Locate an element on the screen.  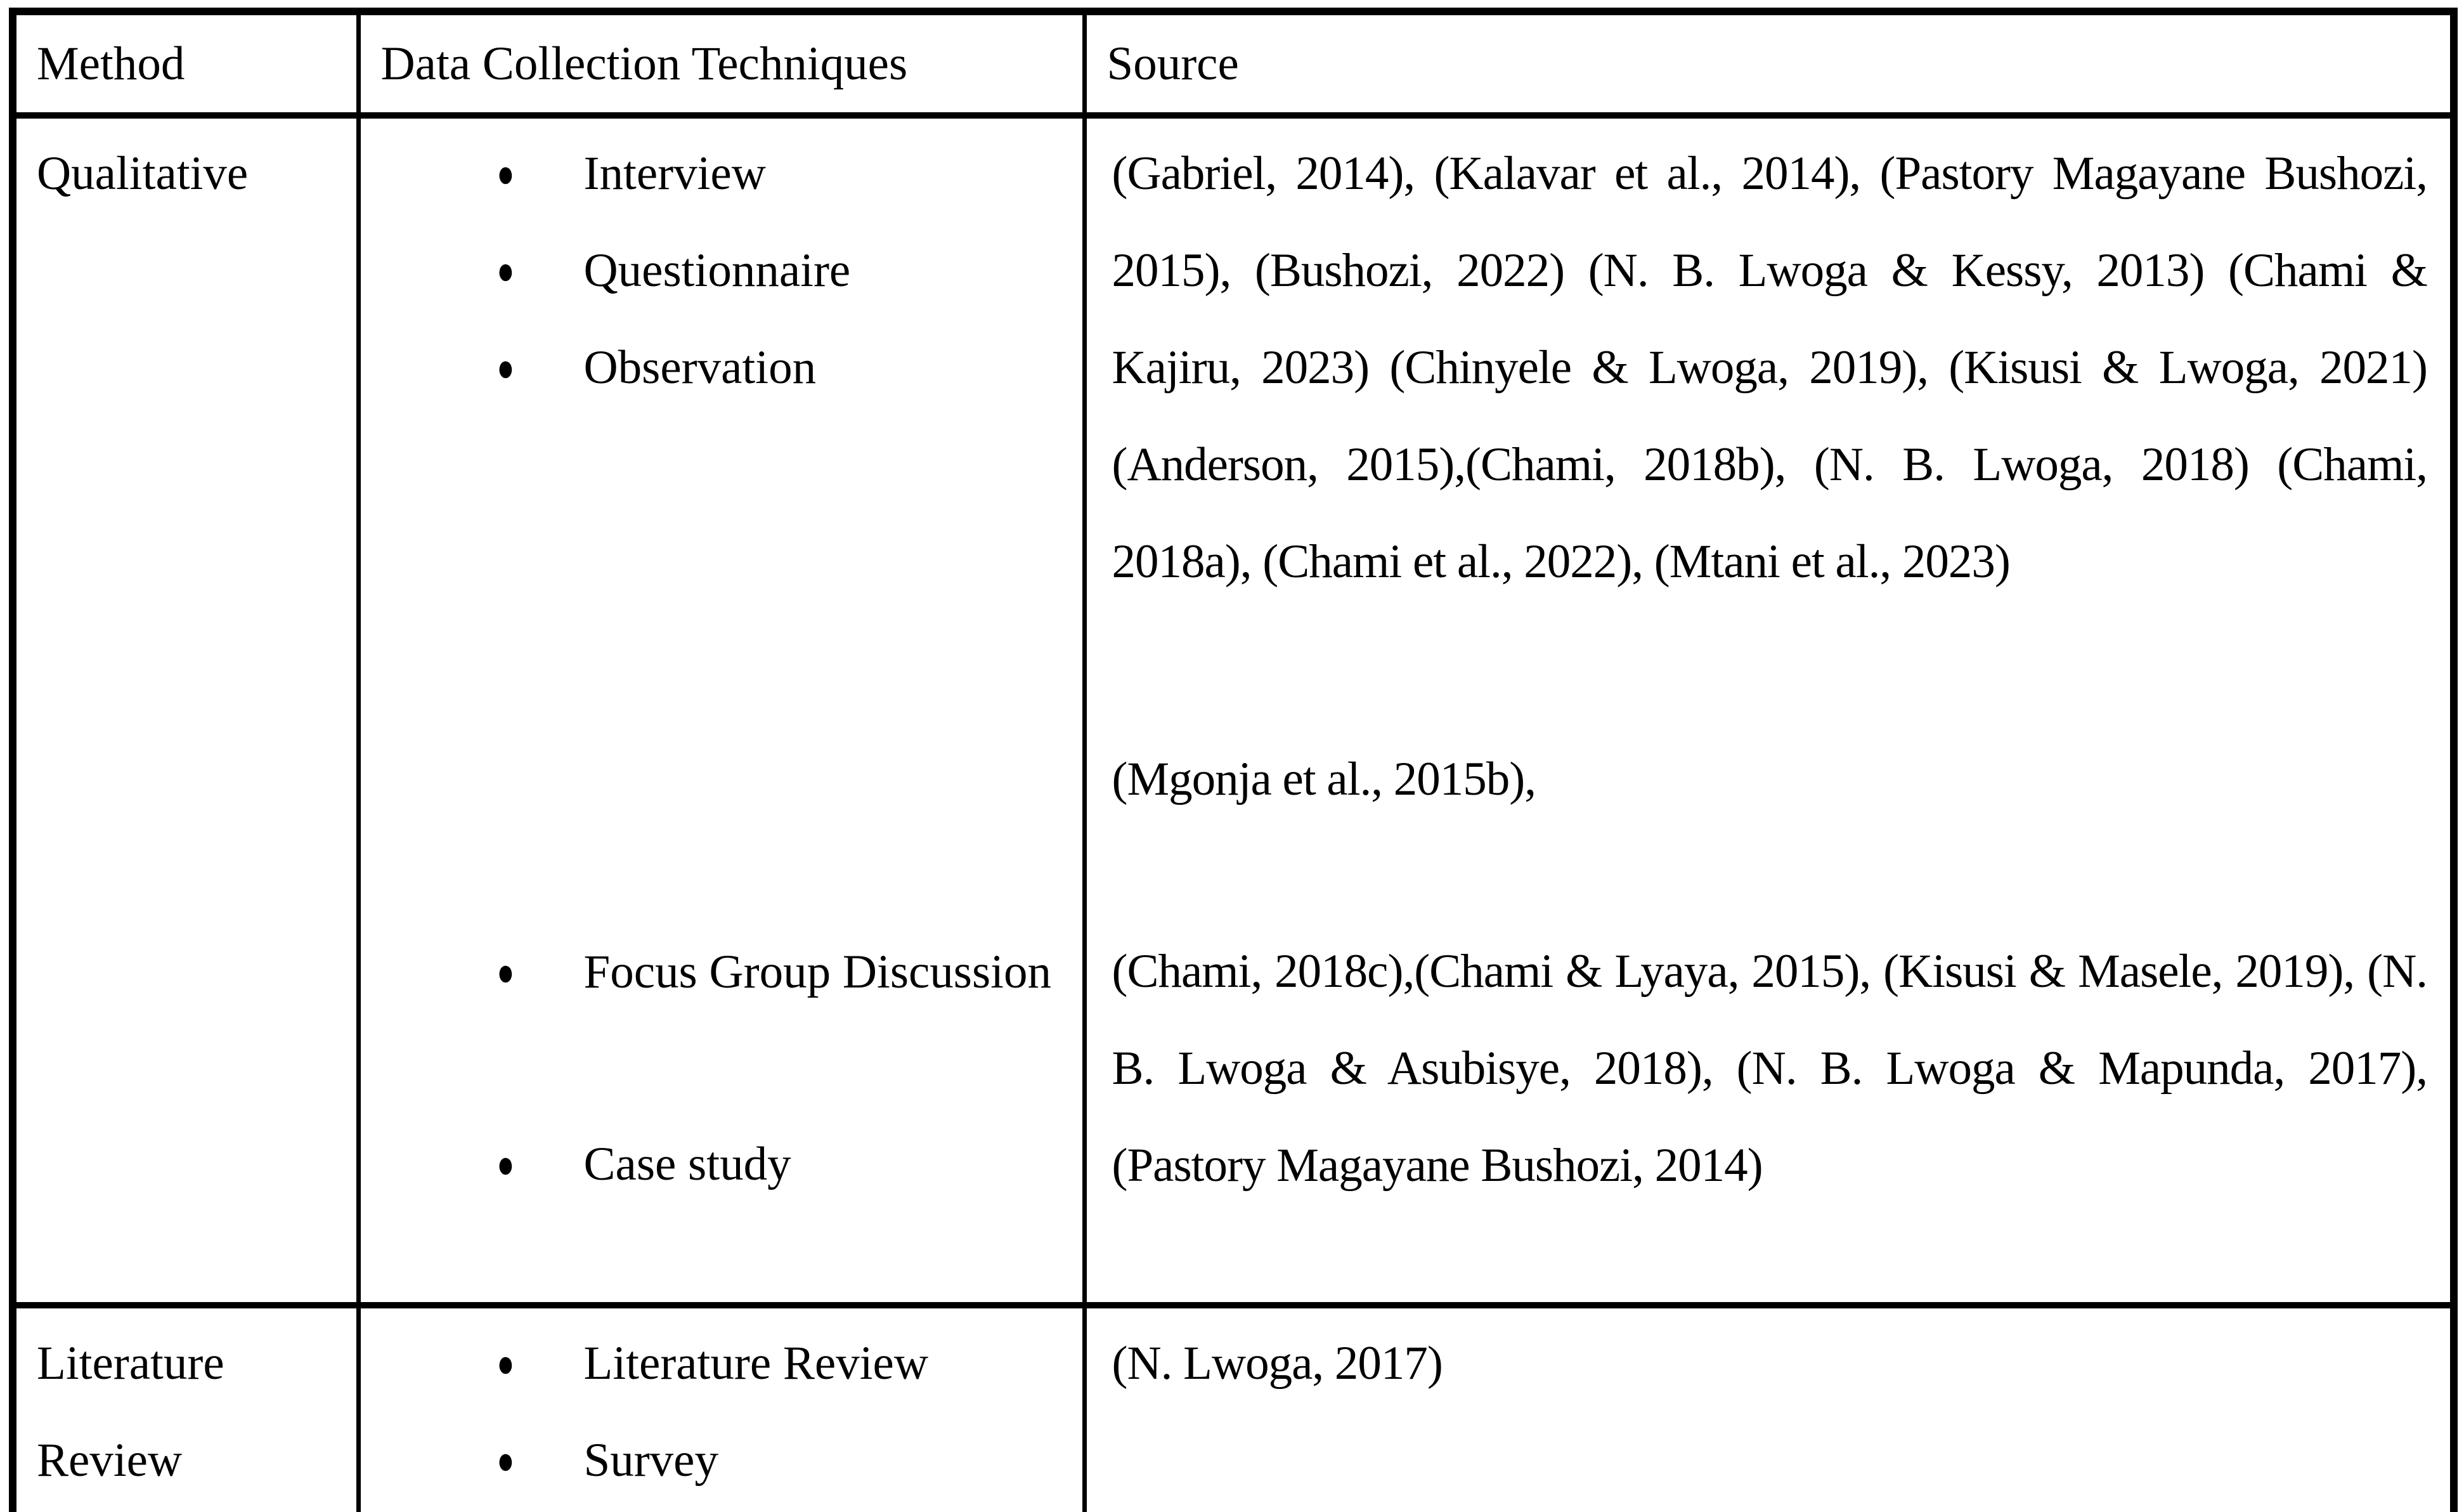
source-citation-block: (N. Lwoga, 2017) is located at coordinates (1277, 1363).